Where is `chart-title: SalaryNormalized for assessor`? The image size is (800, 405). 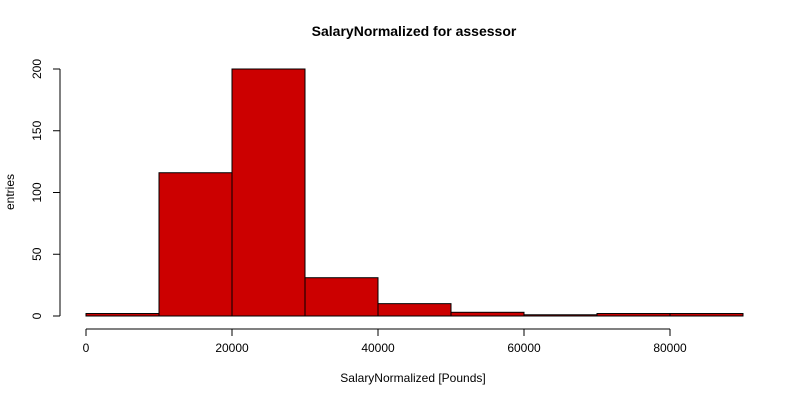 chart-title: SalaryNormalized for assessor is located at coordinates (414, 31).